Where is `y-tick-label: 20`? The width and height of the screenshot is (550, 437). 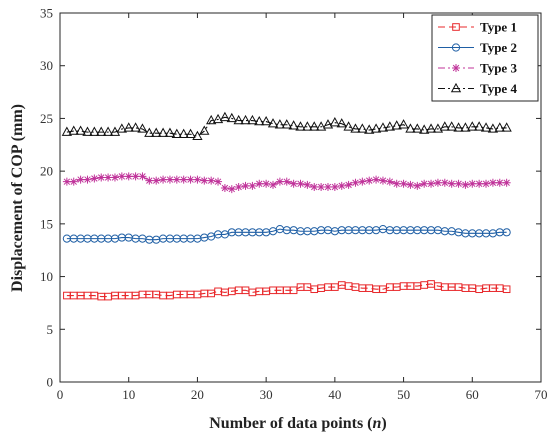 y-tick-label: 20 is located at coordinates (46, 171).